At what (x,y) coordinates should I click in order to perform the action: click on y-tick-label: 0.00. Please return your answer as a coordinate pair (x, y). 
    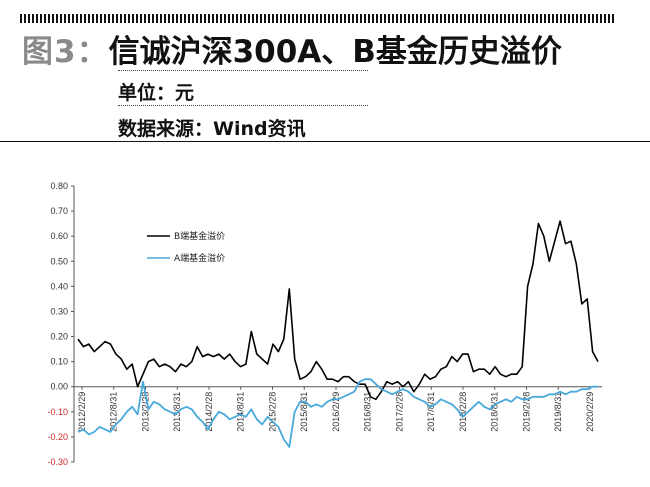
    Looking at the image, I should click on (59, 387).